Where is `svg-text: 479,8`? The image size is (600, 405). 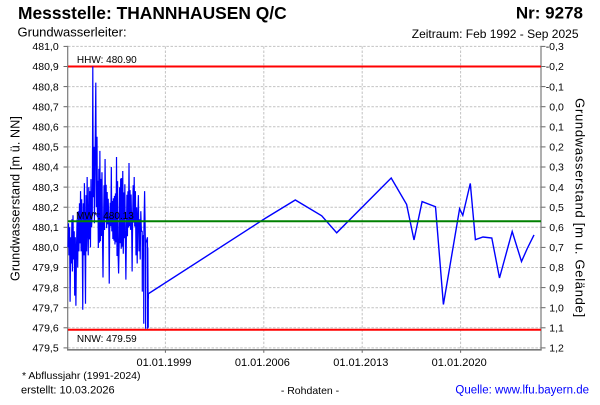 svg-text: 479,8 is located at coordinates (45, 288).